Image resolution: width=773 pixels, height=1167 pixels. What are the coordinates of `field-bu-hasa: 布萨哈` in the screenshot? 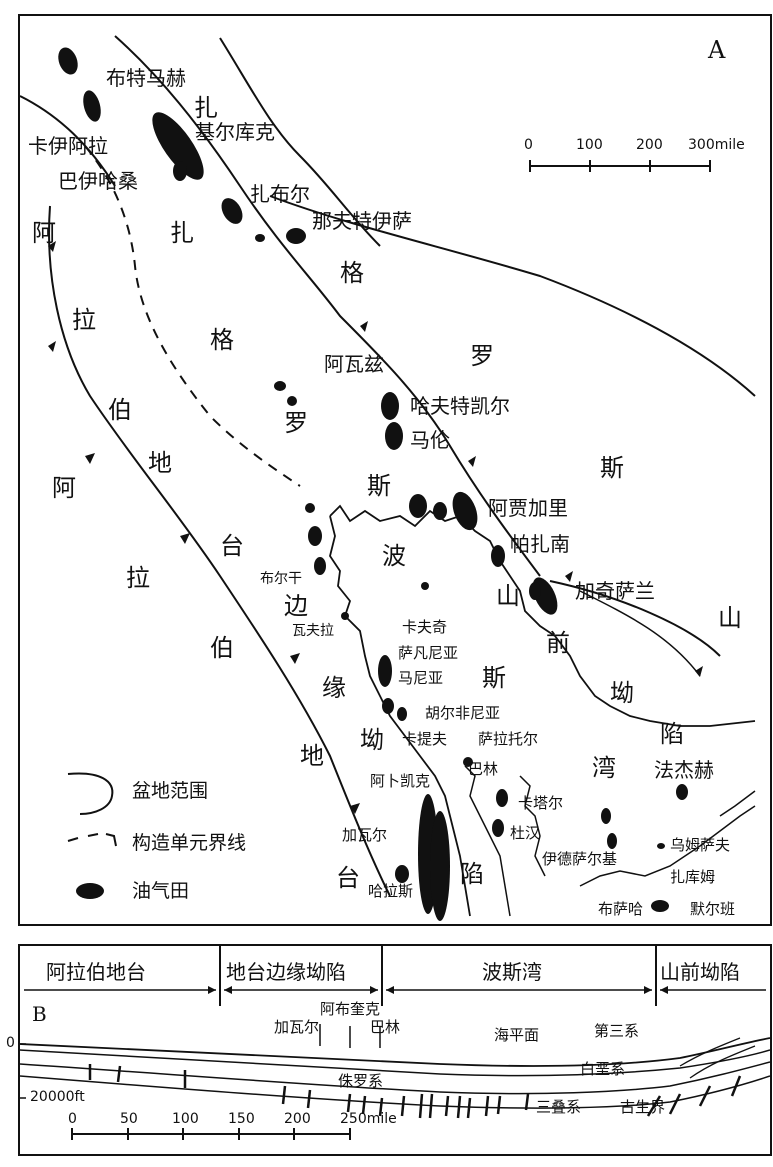 It's located at (621, 909).